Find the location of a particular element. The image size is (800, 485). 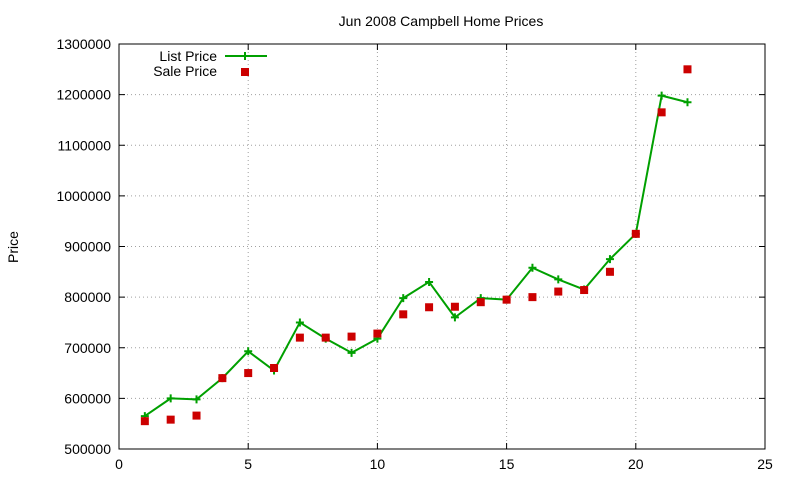

legend-item-list-price: List Price is located at coordinates (213, 56).